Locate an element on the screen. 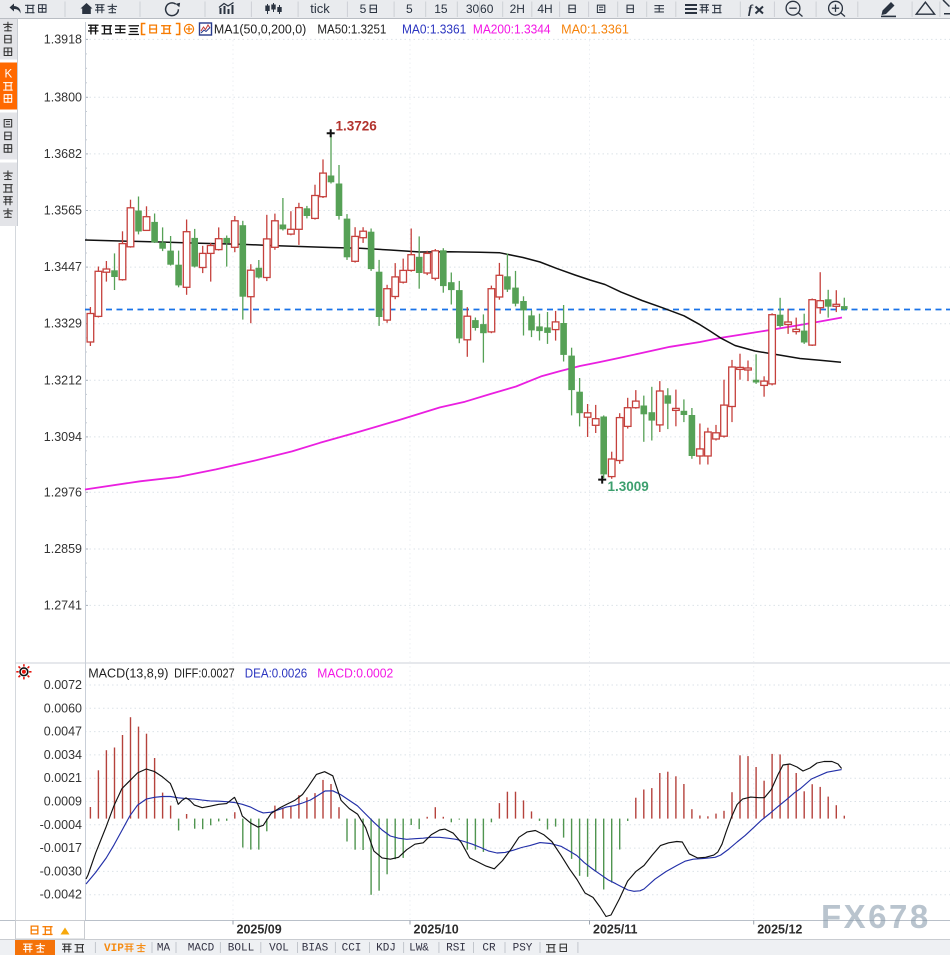 The width and height of the screenshot is (950, 955). svg-text: 1.2976 is located at coordinates (63, 492).